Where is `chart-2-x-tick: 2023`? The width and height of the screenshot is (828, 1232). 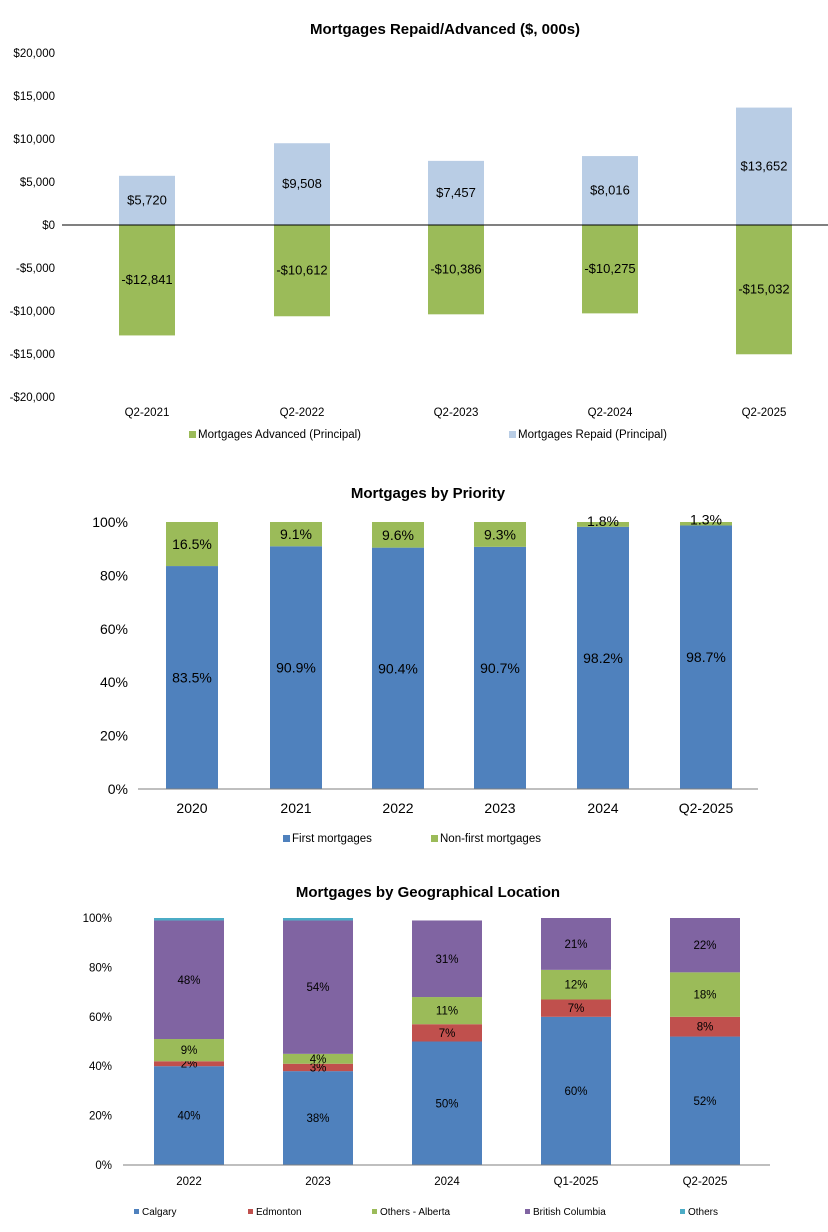 chart-2-x-tick: 2023 is located at coordinates (499, 808).